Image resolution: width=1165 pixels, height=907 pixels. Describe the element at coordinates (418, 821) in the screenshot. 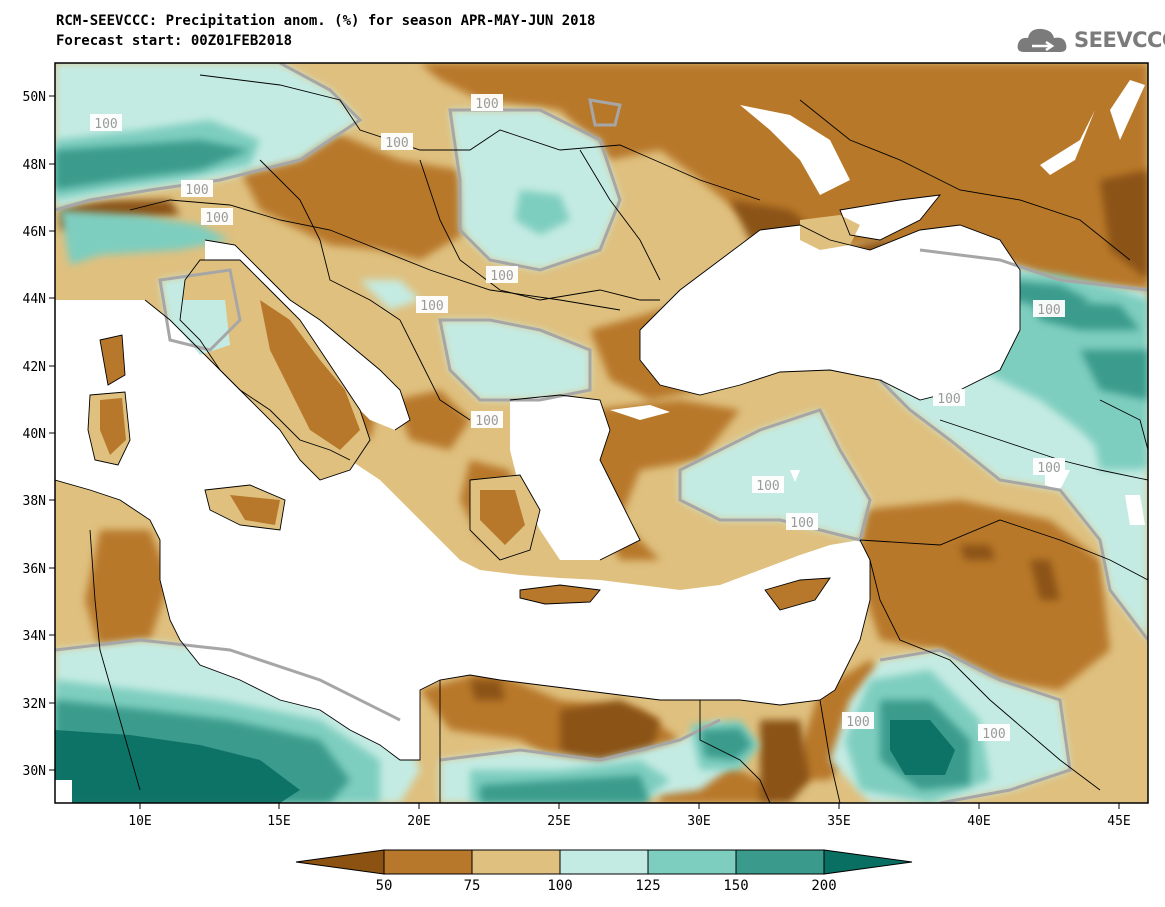

I see `lon-tick-label: 20E` at that location.